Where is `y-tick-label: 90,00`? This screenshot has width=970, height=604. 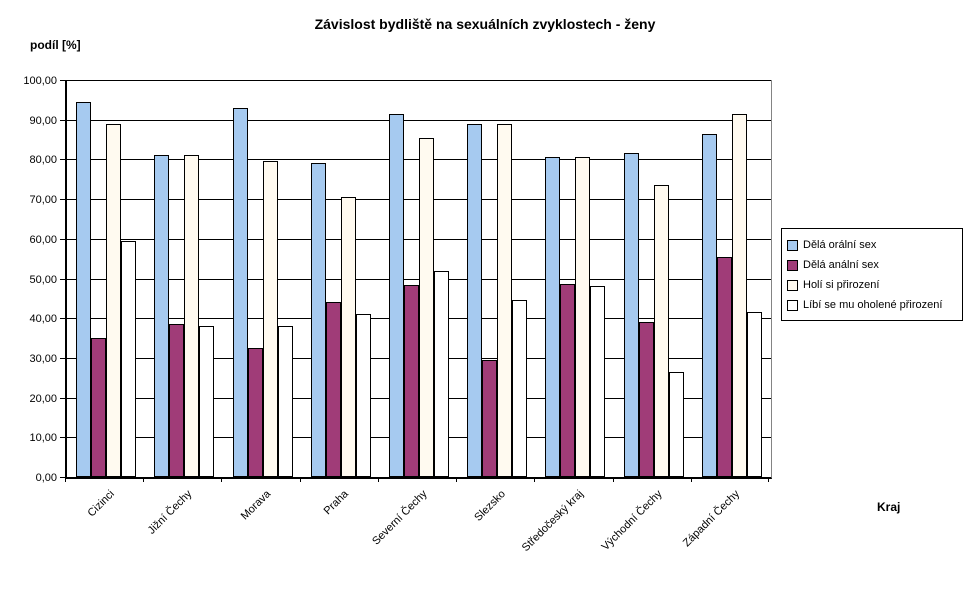
y-tick-label: 90,00 is located at coordinates (43, 120).